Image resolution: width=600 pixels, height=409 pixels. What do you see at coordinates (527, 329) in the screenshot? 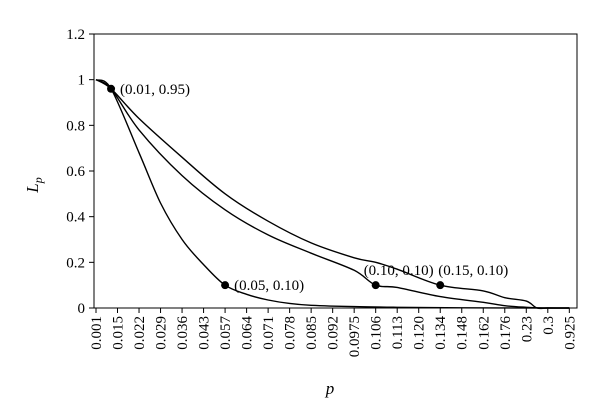
I see `x-tick-label: 0.23` at bounding box center [527, 329].